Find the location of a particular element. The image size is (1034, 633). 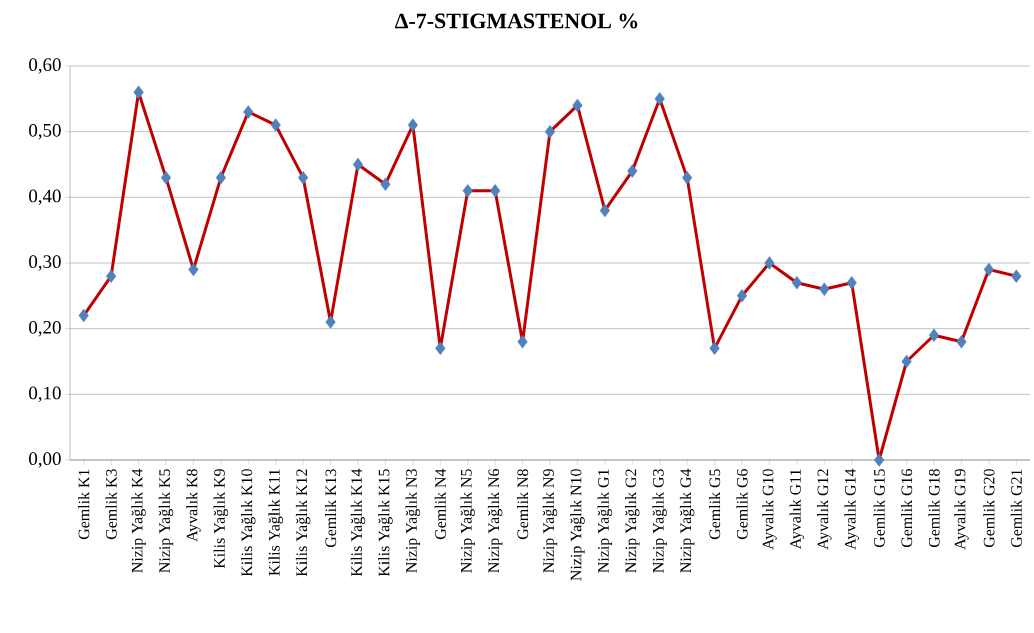

x-tick-label: Gemlik G6 is located at coordinates (742, 504).